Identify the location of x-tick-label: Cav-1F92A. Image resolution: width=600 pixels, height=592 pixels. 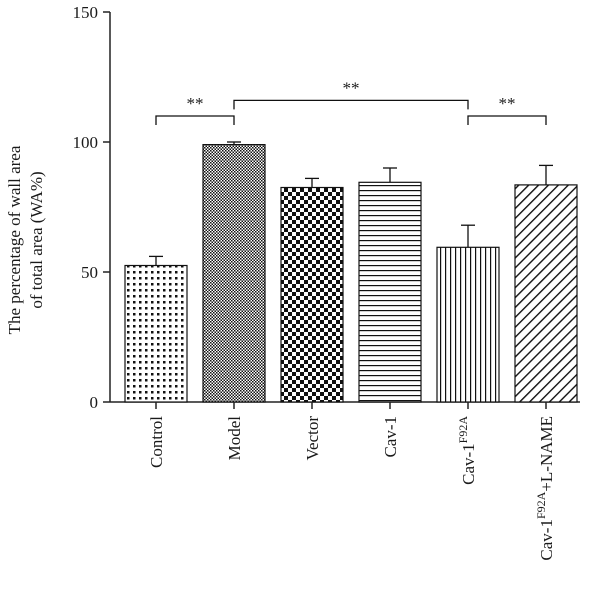
(467, 450).